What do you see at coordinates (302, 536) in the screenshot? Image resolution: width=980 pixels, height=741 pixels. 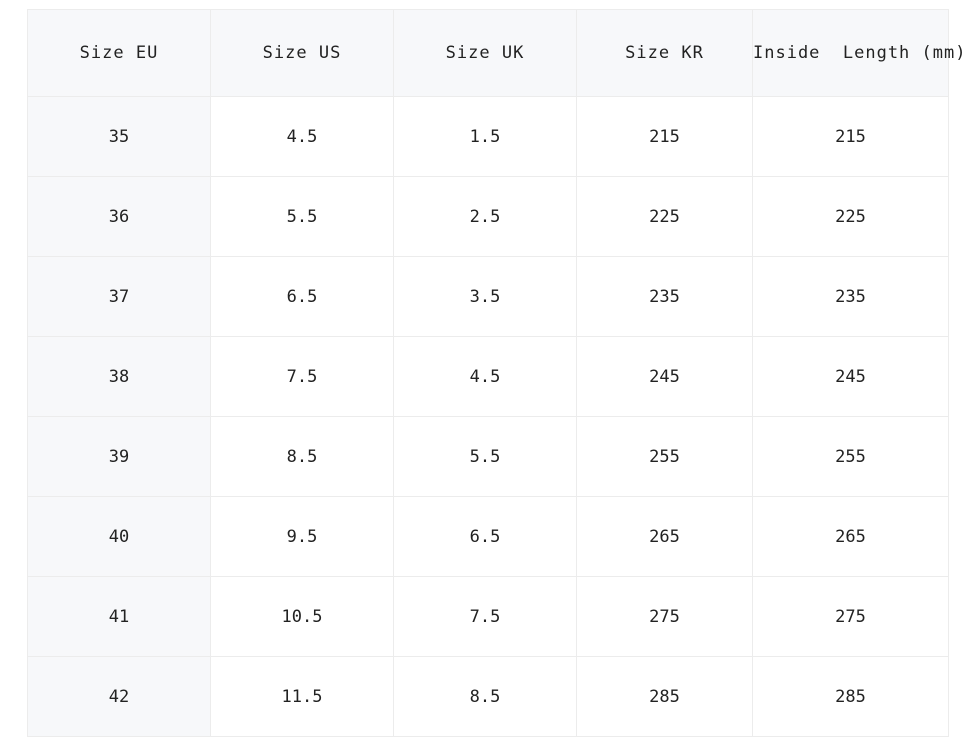 I see `table-cell: 9.5` at bounding box center [302, 536].